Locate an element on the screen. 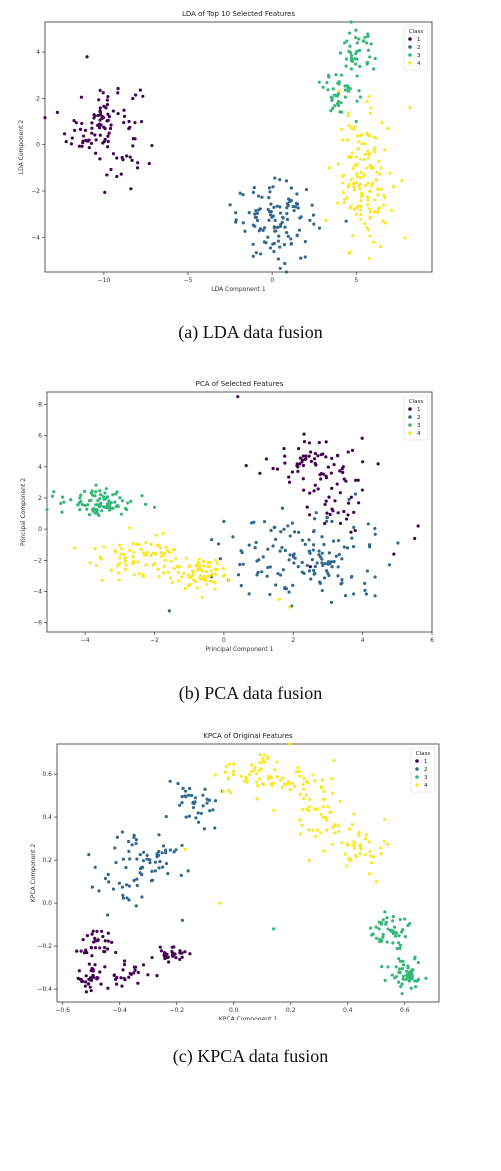 The image size is (501, 1171). x-axis-label: Principal Component 1 is located at coordinates (239, 649).